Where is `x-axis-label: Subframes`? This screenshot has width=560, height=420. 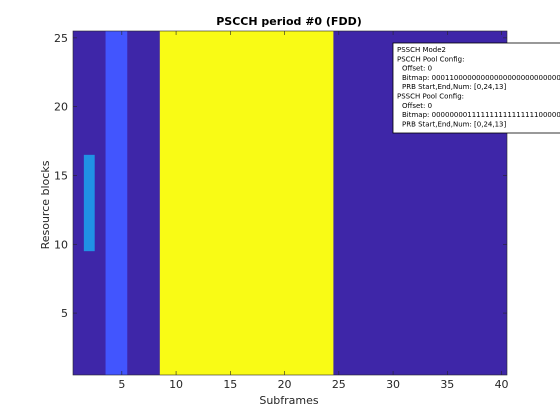 x-axis-label: Subframes is located at coordinates (289, 400).